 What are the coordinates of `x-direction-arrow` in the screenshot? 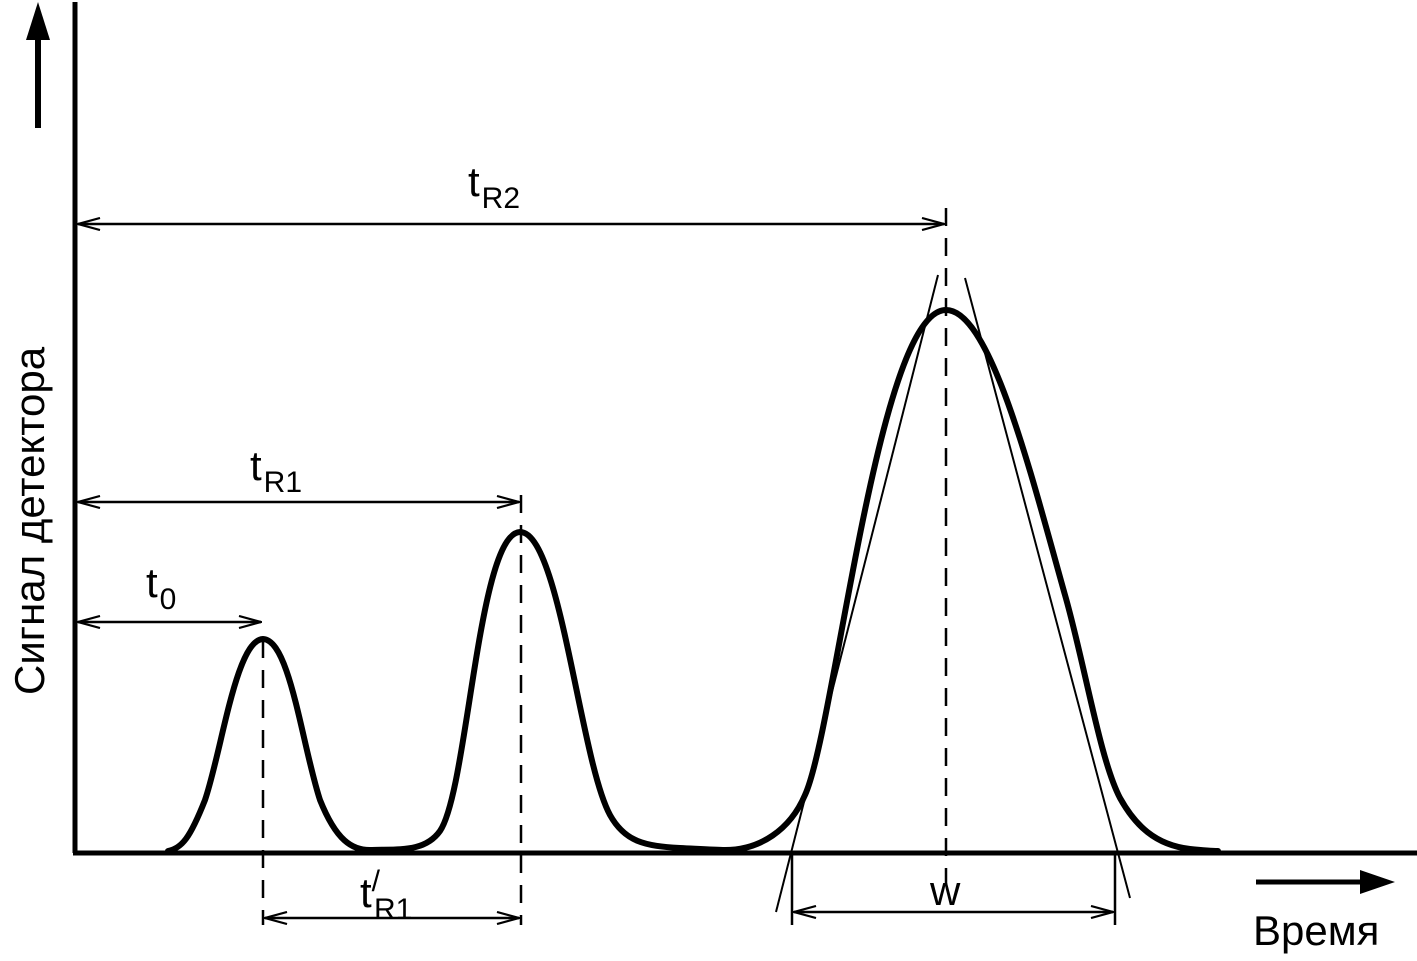 It's located at (1325, 882).